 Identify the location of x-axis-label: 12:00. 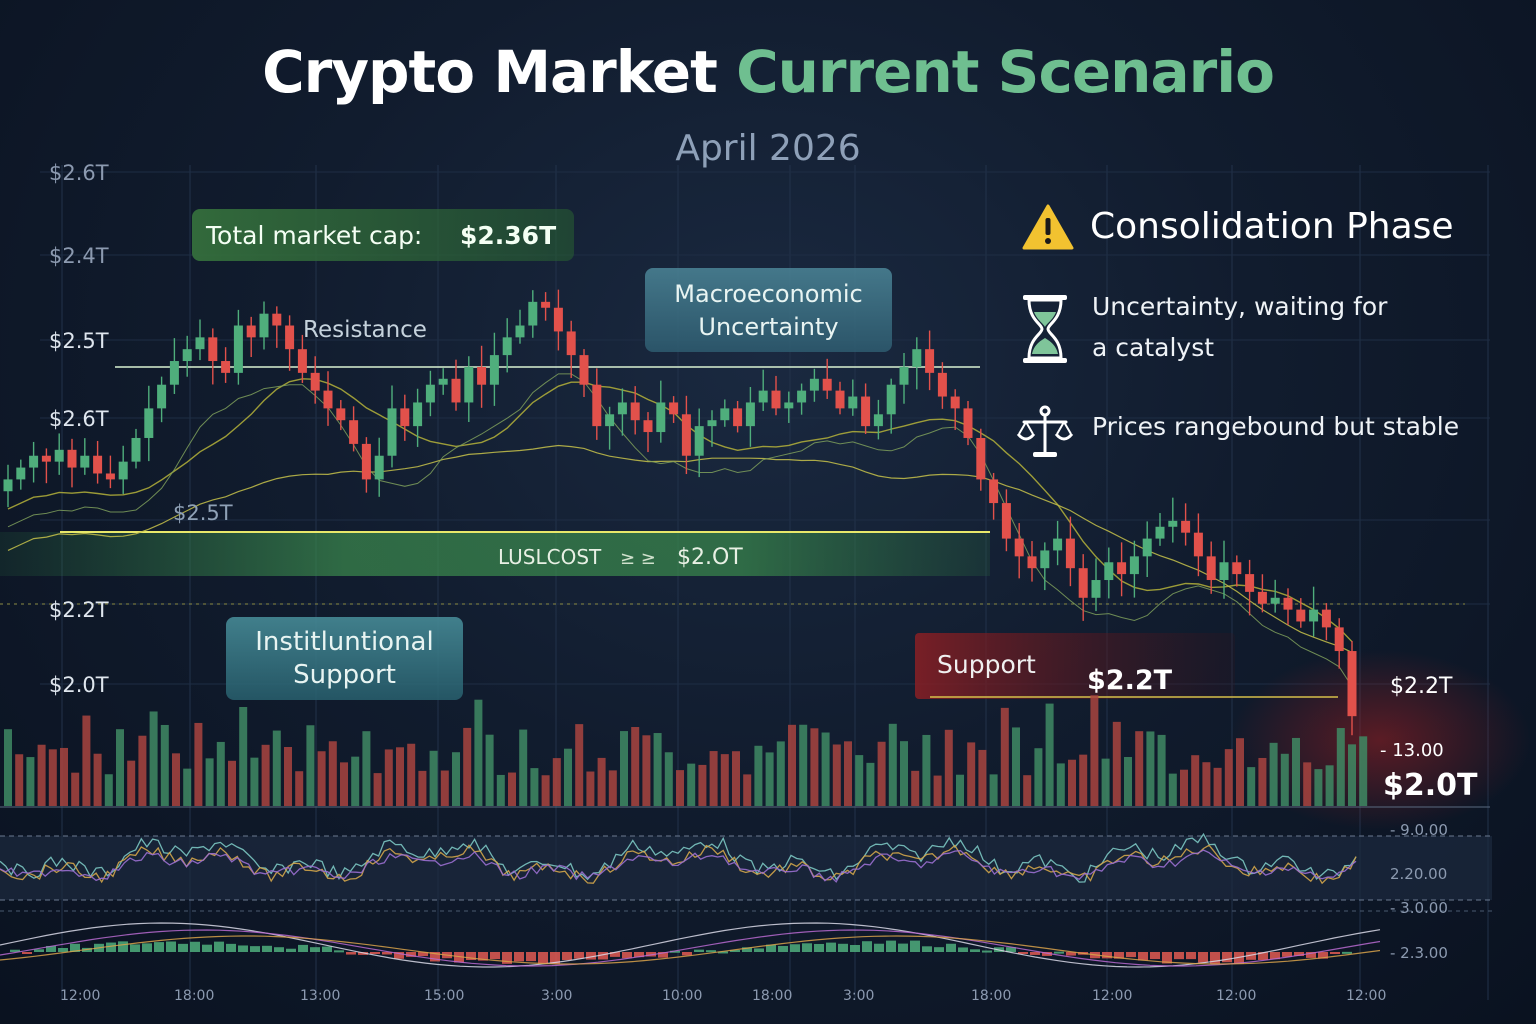
(1112, 996).